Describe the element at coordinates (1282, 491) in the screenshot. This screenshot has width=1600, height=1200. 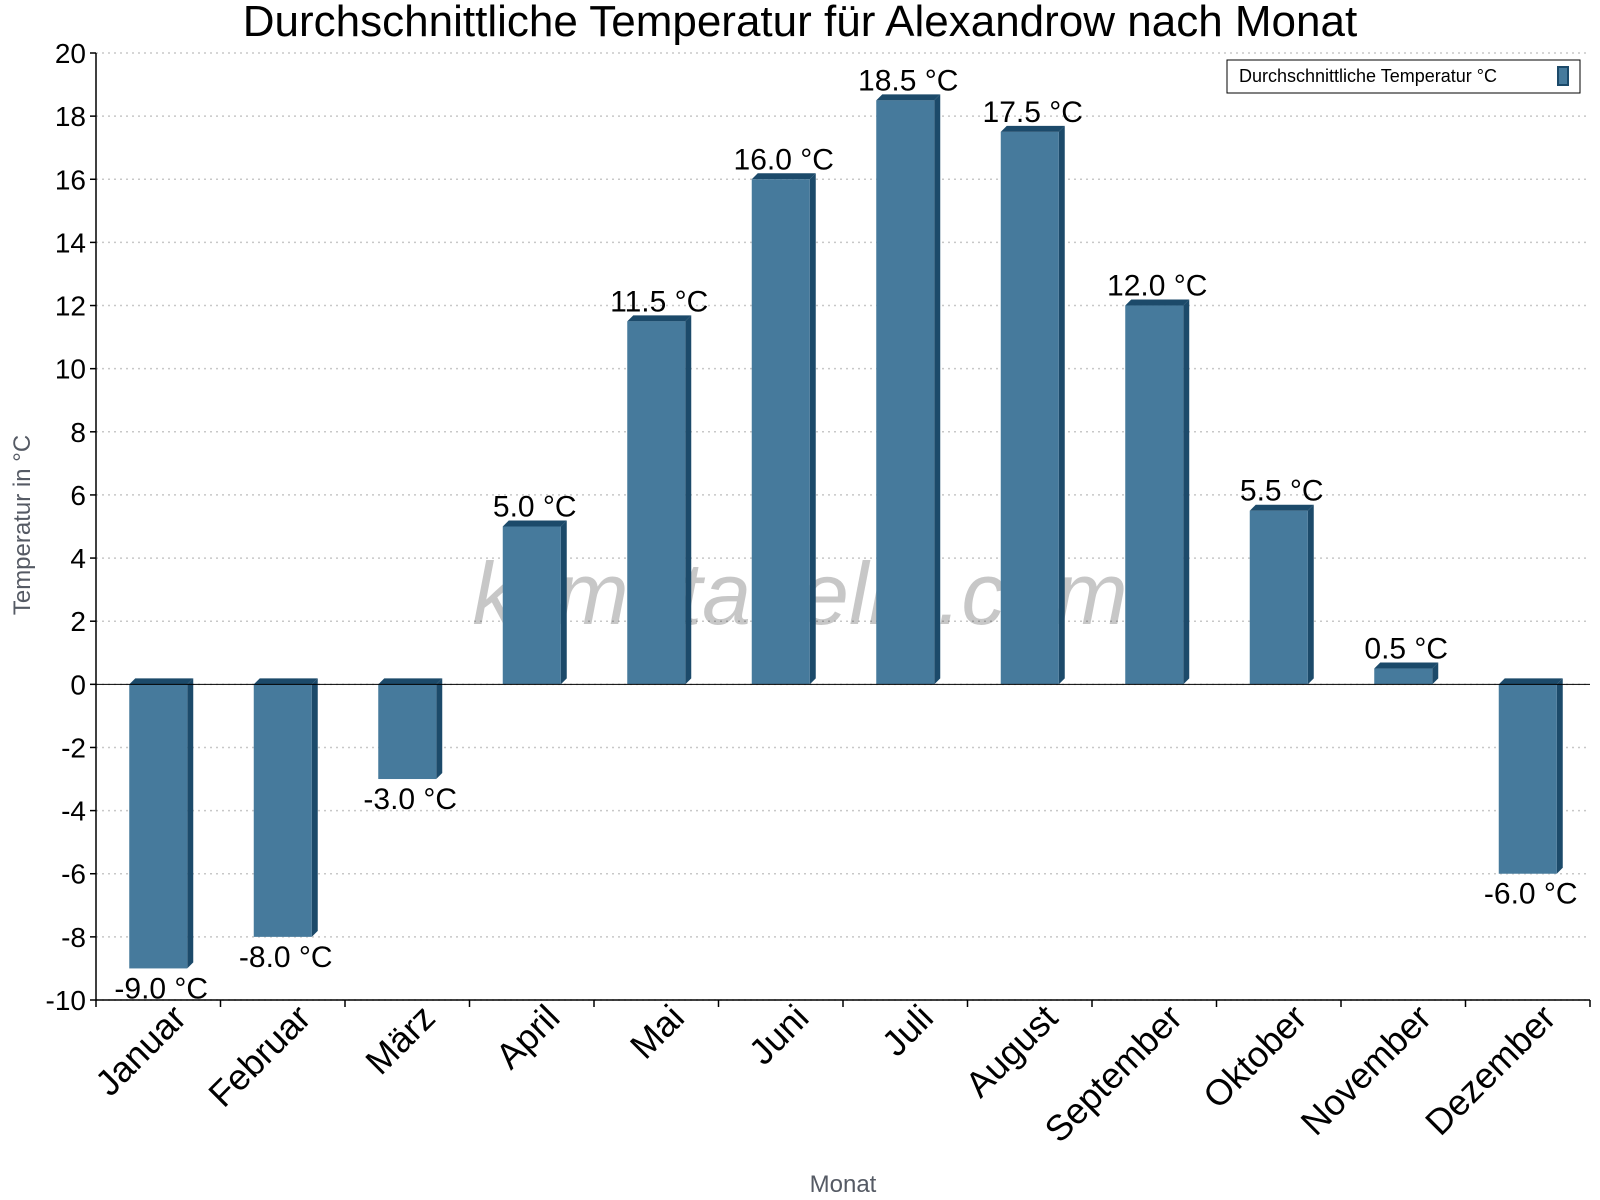
I see `data-label: 5.5 °C` at that location.